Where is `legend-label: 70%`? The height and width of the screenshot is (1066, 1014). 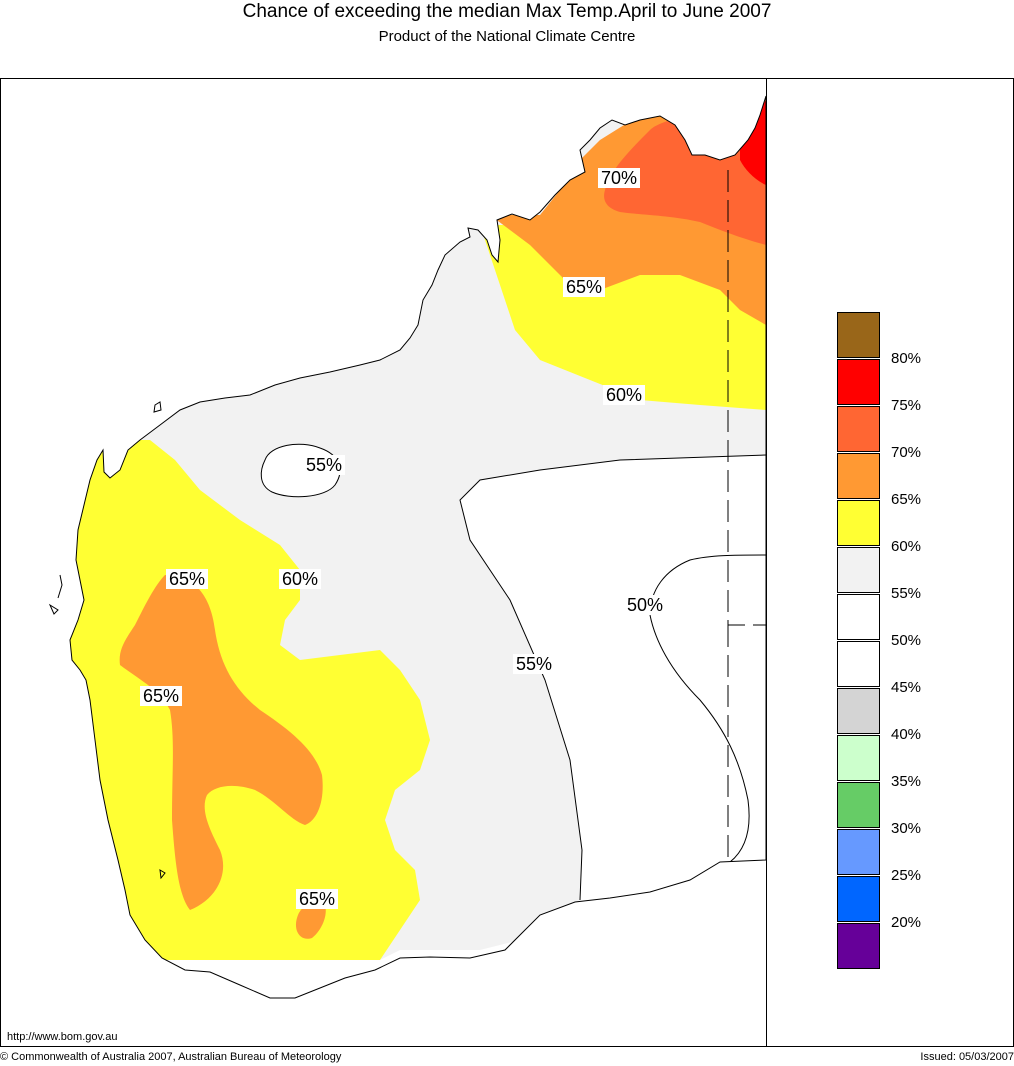
legend-label: 70% is located at coordinates (906, 452).